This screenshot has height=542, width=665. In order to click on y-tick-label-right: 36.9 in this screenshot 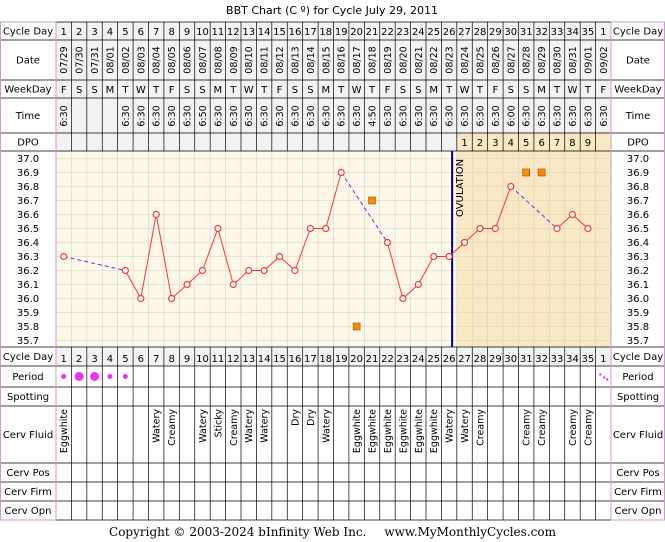, I will do `click(638, 173)`.